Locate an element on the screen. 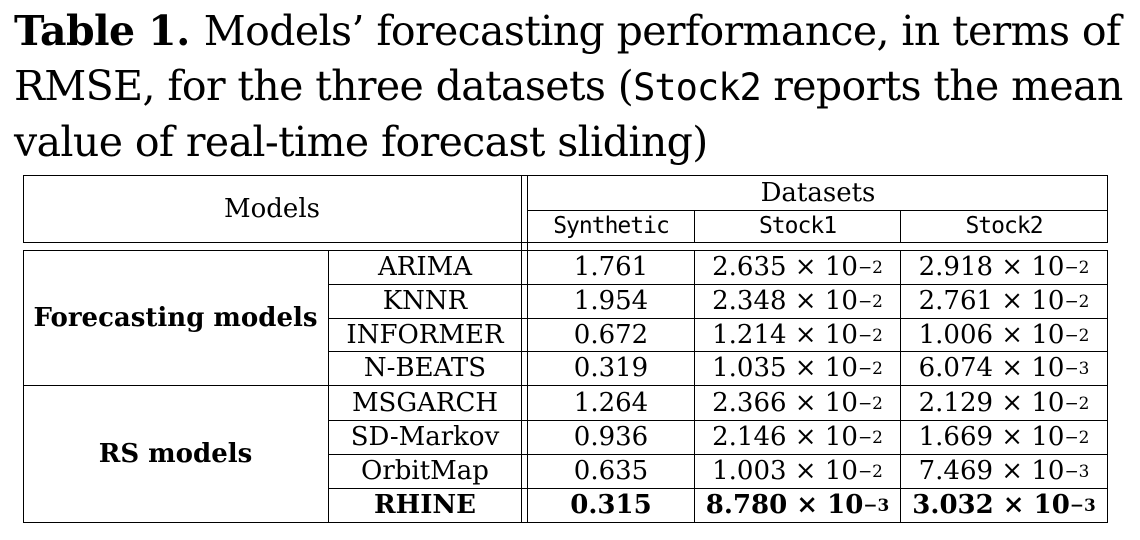 This screenshot has width=1140, height=540. cell-synthetic: 1.761 is located at coordinates (611, 267).